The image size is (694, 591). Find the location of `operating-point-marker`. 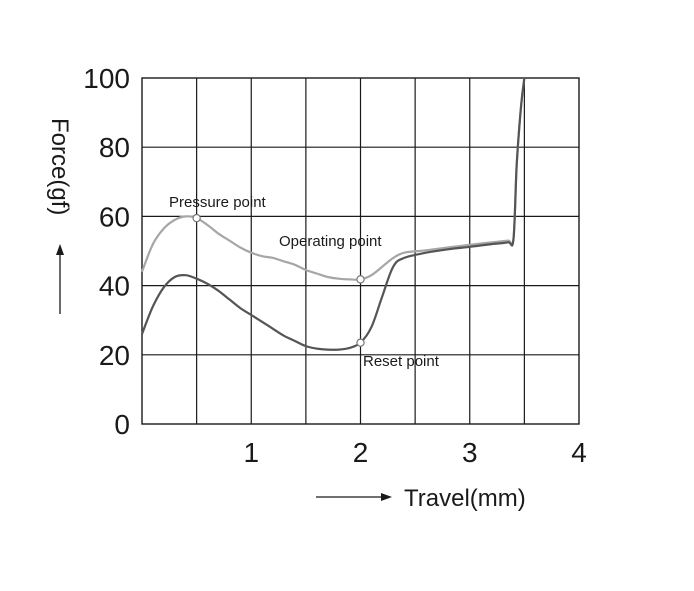

operating-point-marker is located at coordinates (360, 279).